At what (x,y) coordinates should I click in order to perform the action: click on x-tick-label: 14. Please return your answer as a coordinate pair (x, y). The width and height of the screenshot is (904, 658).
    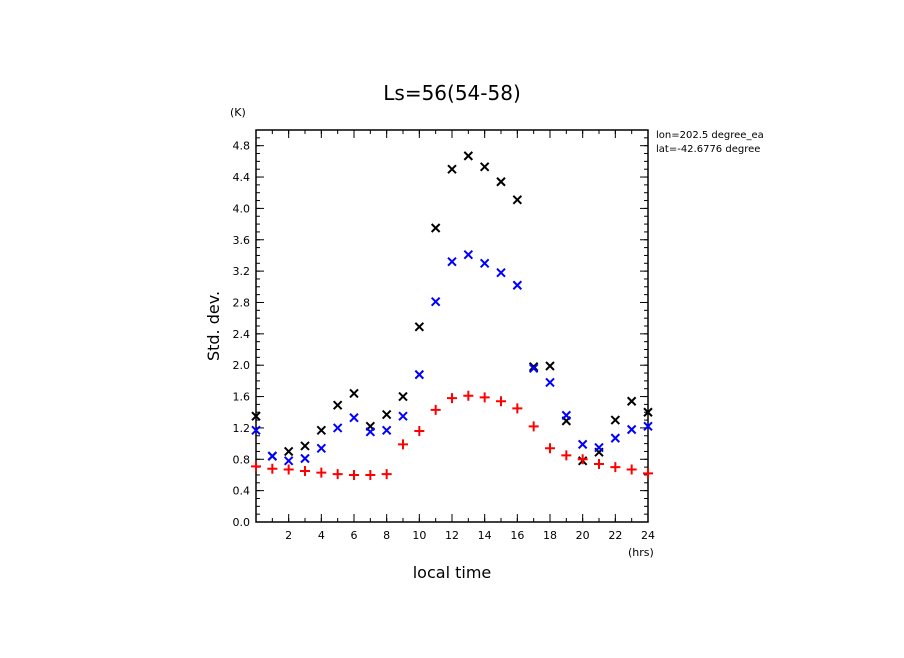
    Looking at the image, I should click on (485, 535).